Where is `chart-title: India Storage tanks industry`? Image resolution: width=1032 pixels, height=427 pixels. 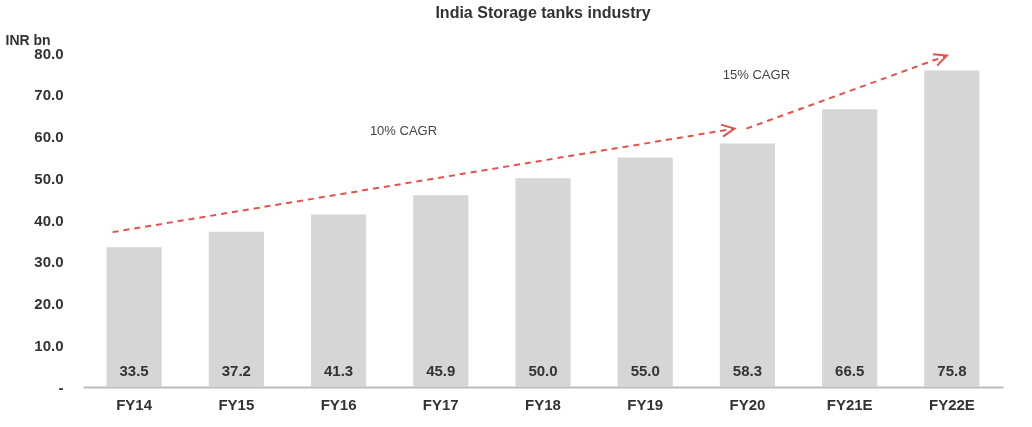 chart-title: India Storage tanks industry is located at coordinates (543, 12).